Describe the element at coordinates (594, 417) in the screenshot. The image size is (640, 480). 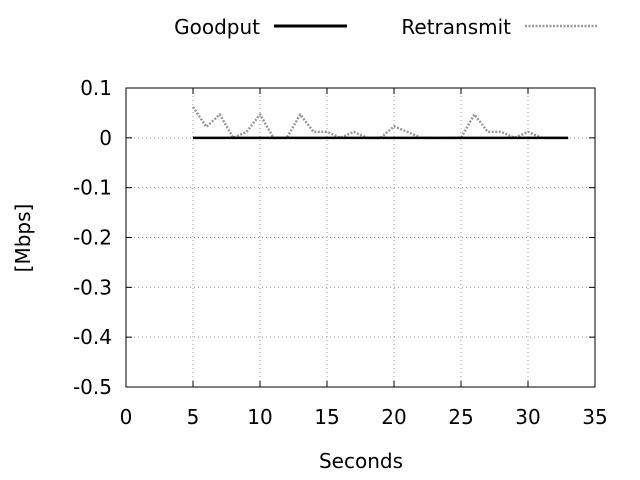
I see `x-tick-label: 35` at that location.